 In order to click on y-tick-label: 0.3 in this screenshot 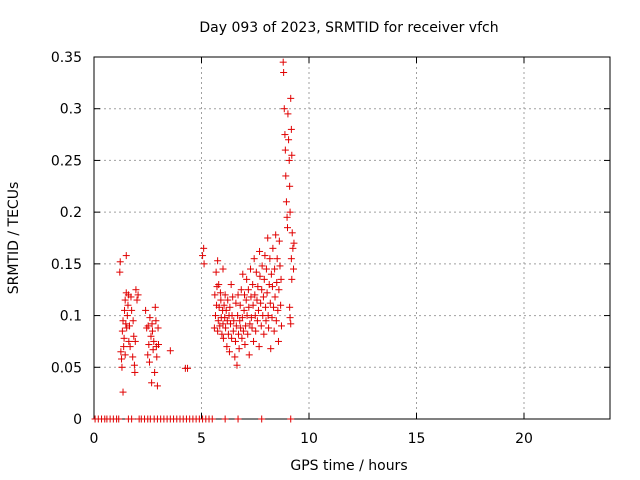, I will do `click(71, 110)`.